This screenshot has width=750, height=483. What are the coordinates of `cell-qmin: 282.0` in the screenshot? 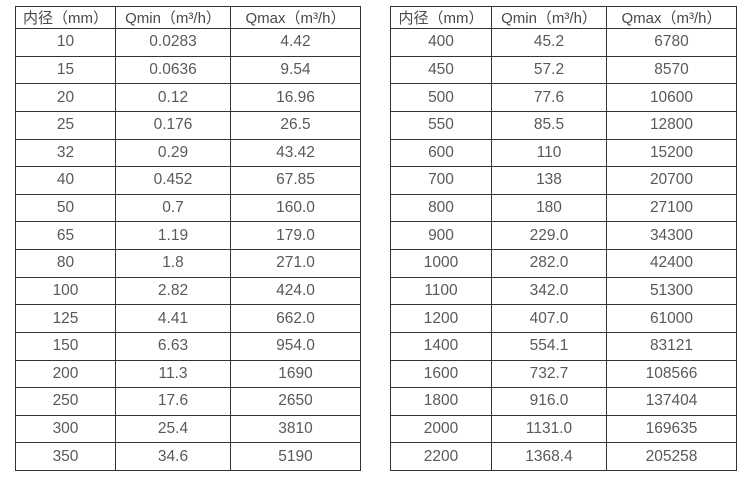 It's located at (549, 263).